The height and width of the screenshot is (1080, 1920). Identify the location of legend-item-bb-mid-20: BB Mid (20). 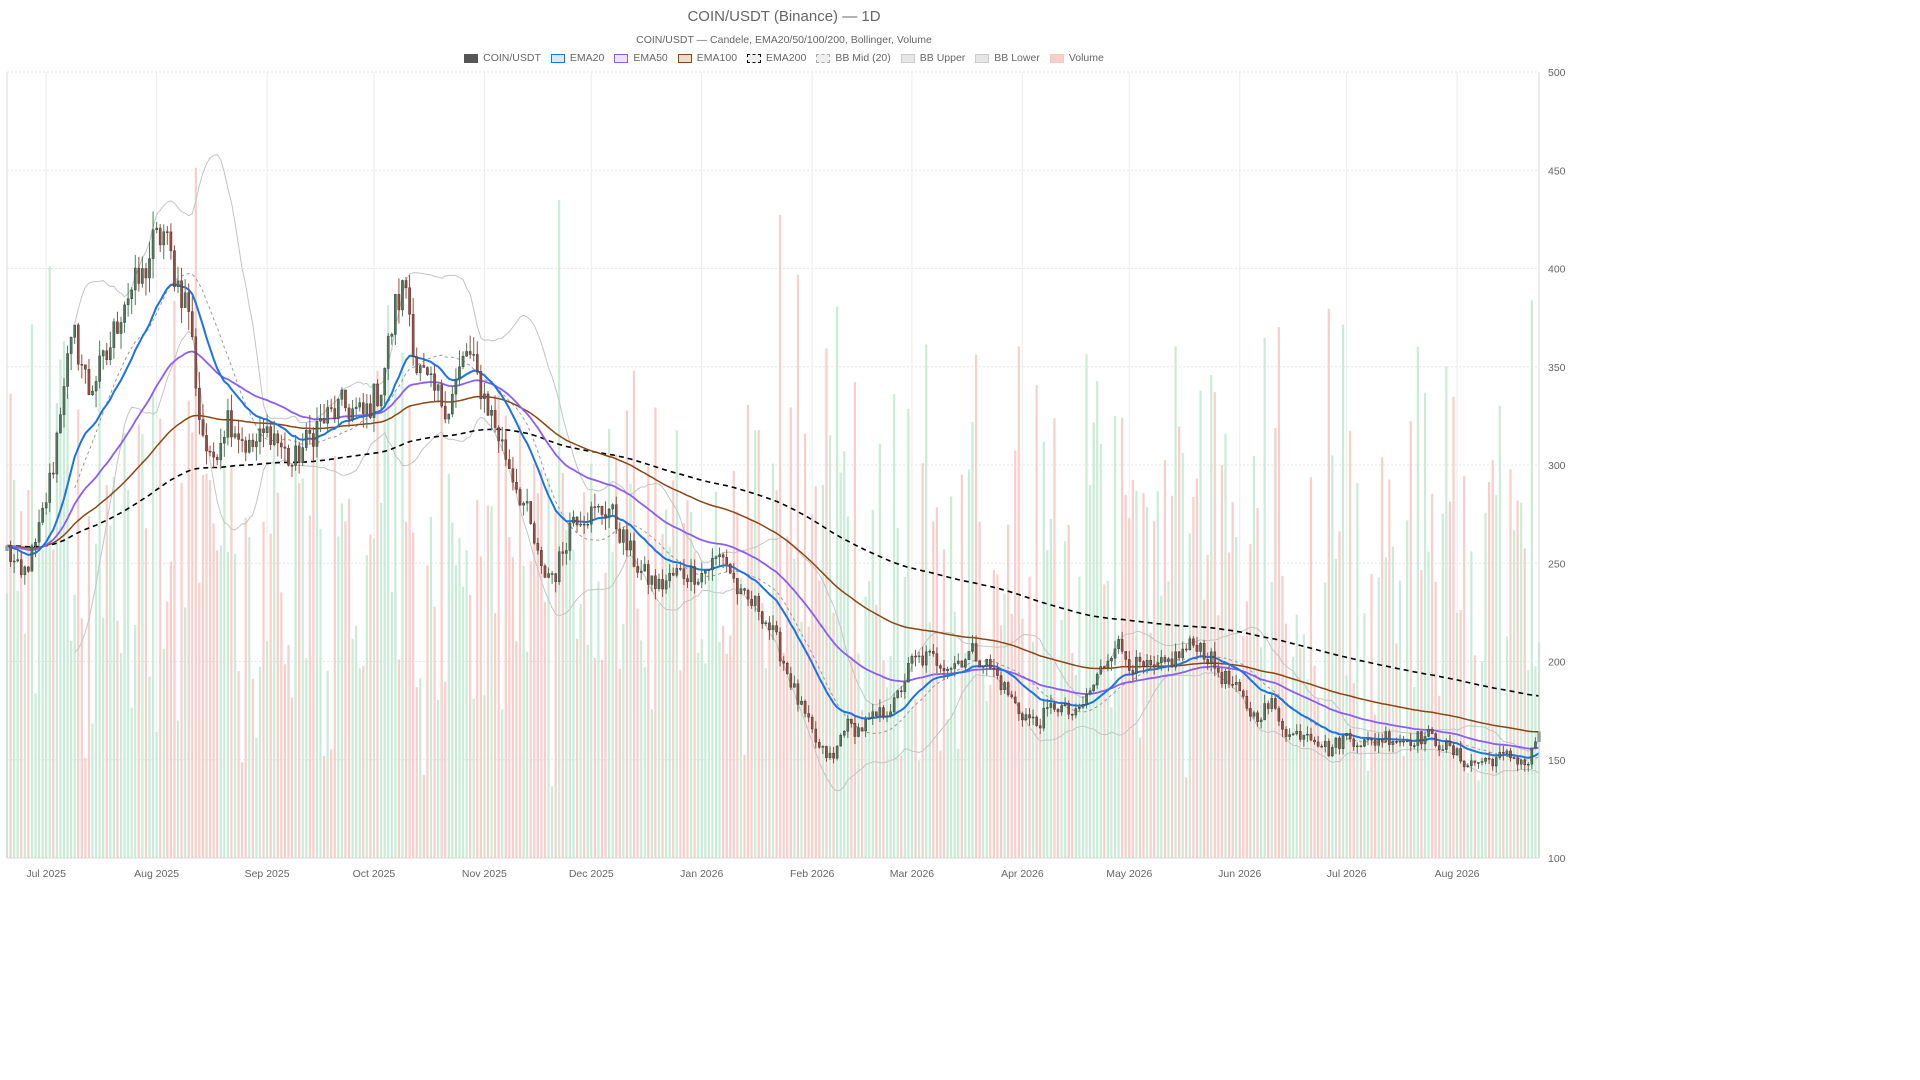
(853, 58).